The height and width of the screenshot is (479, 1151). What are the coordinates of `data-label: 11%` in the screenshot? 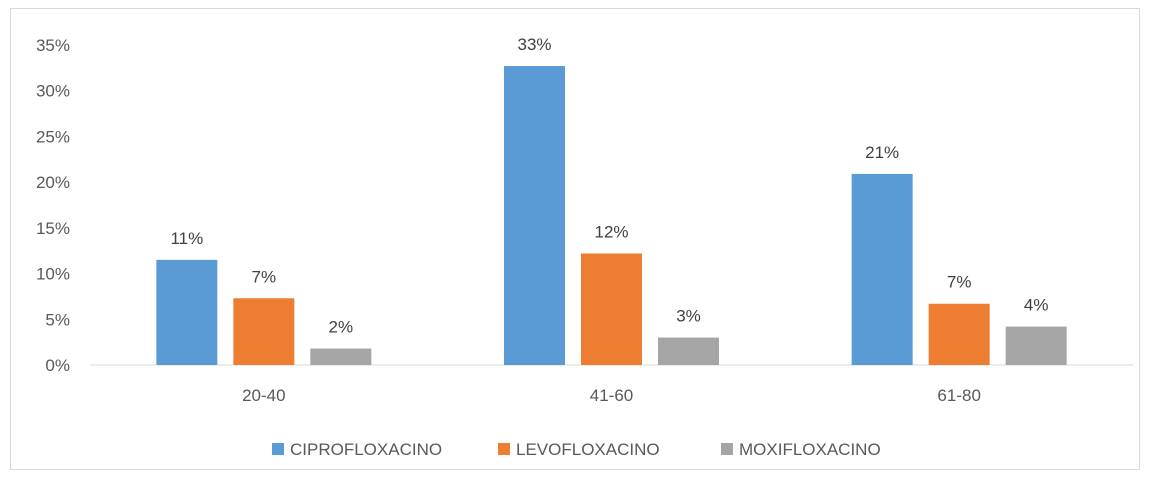 It's located at (186, 238).